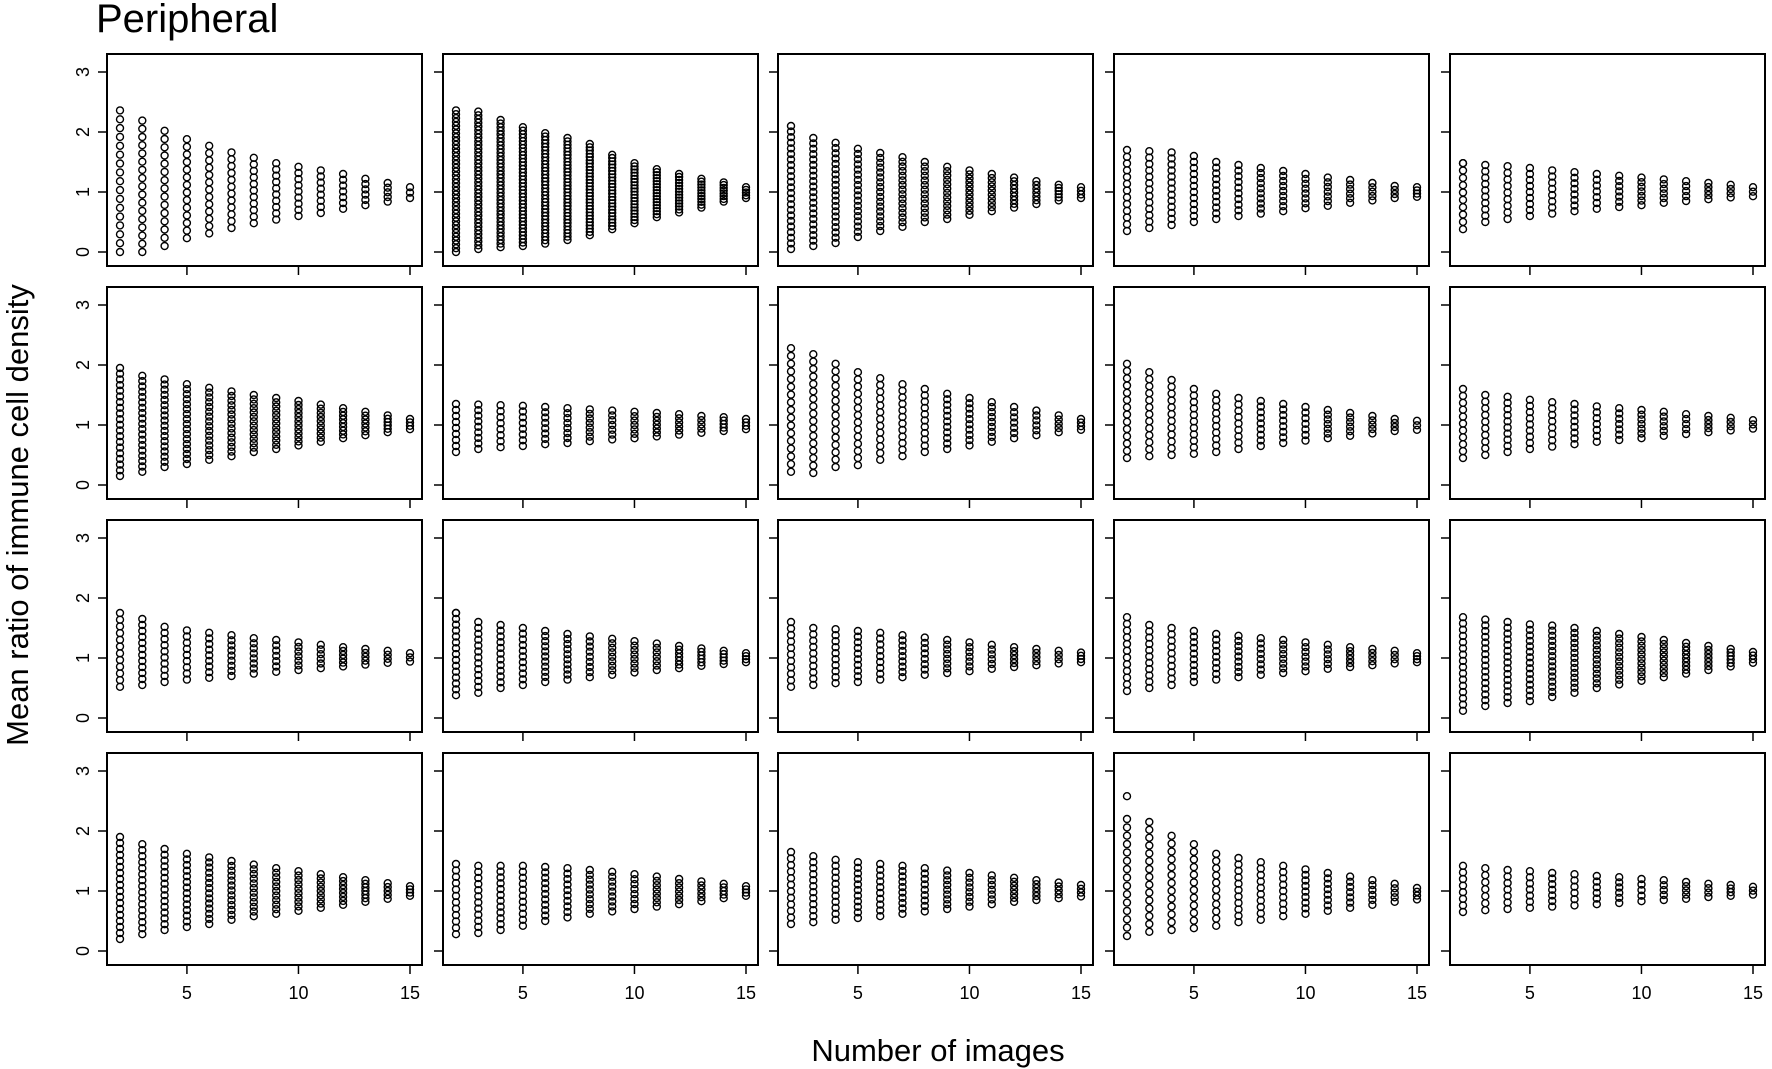 The width and height of the screenshot is (1772, 1069). What do you see at coordinates (1271, 160) in the screenshot?
I see `panel-frame` at bounding box center [1271, 160].